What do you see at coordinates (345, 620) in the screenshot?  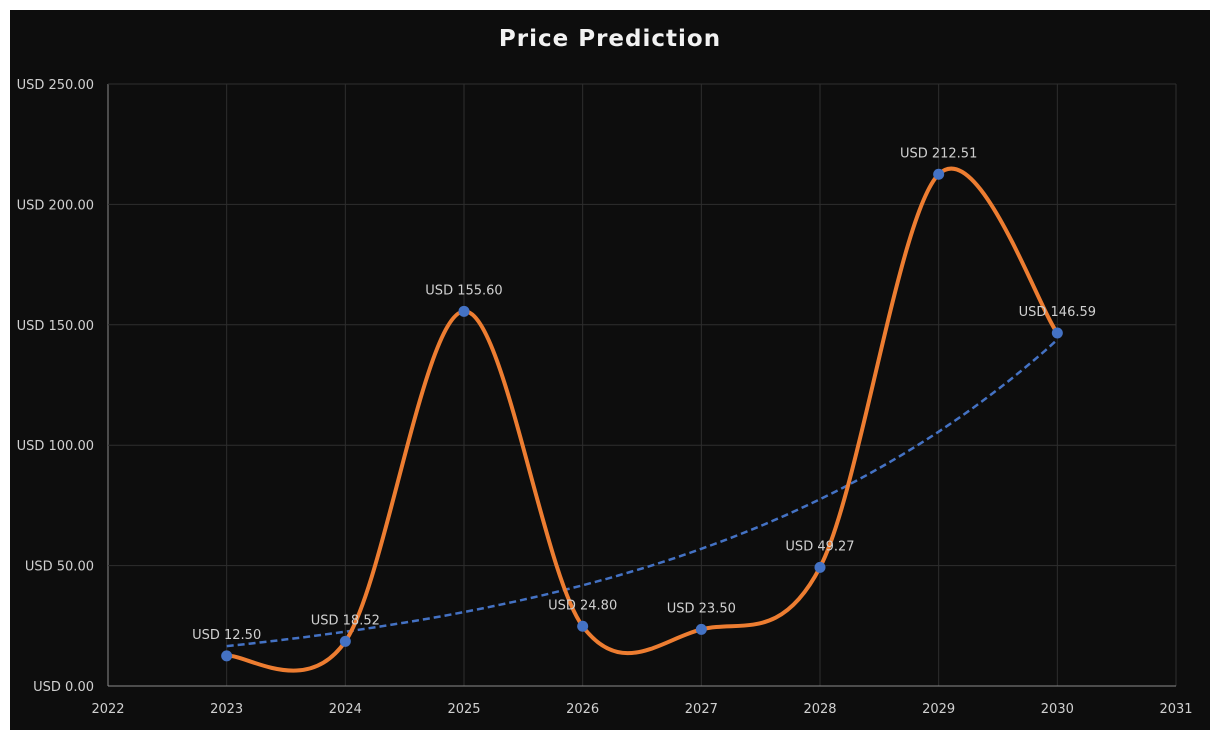 I see `data-label: USD 18.52` at bounding box center [345, 620].